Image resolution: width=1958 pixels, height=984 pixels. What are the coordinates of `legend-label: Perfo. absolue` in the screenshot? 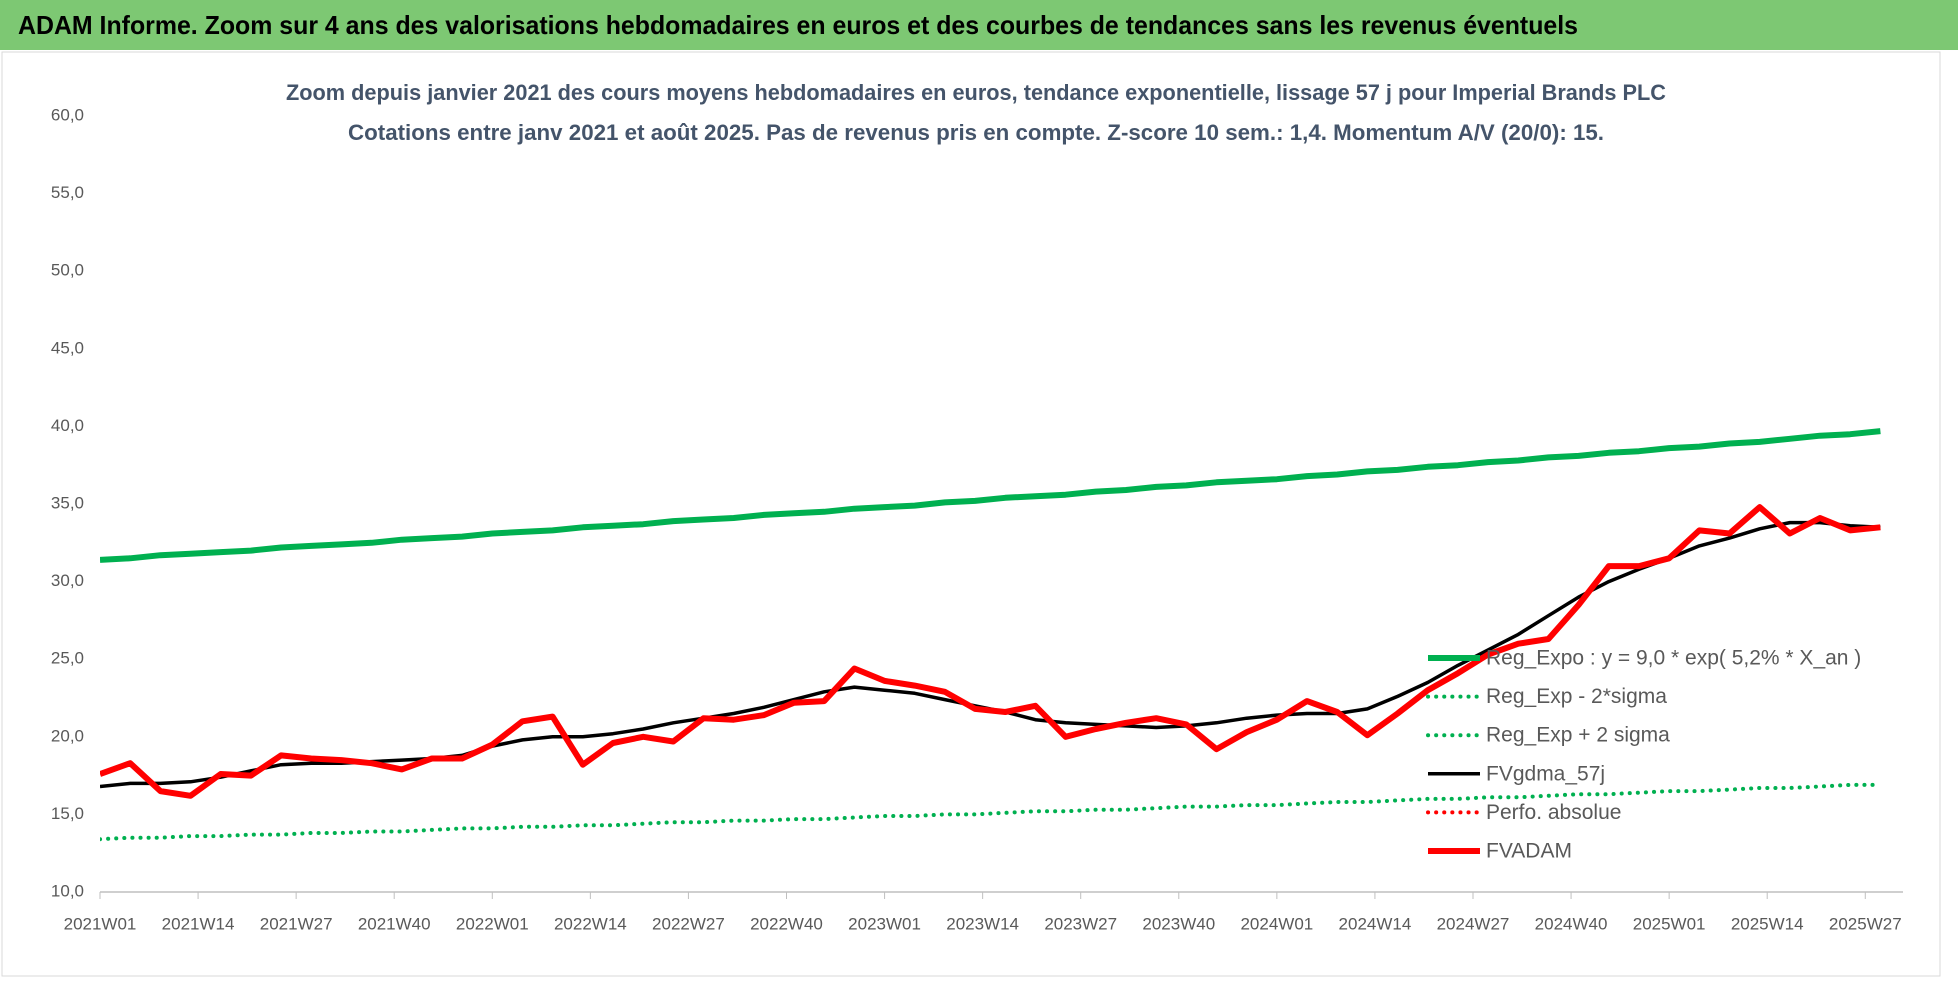 It's located at (1553, 812).